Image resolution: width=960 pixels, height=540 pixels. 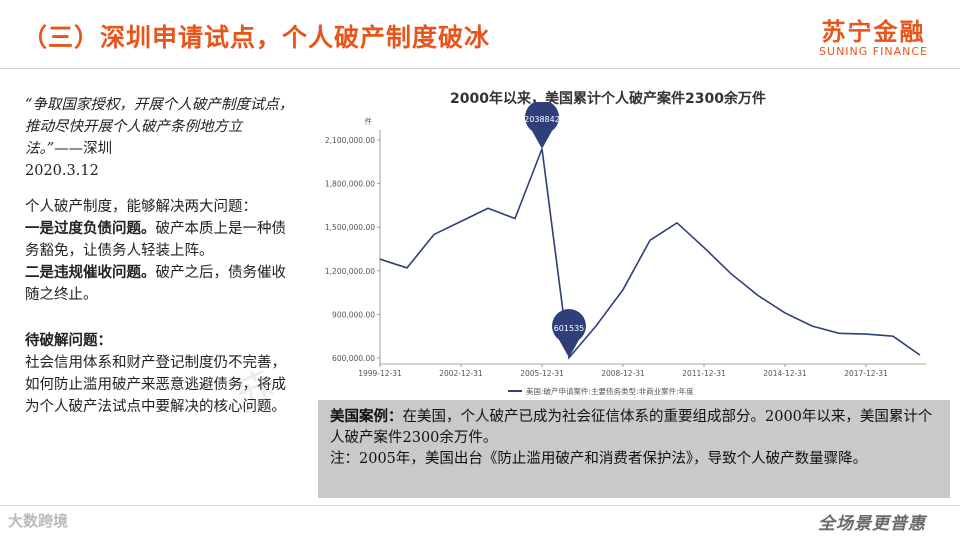 What do you see at coordinates (366, 416) in the screenshot?
I see `us-case-heading: 美国案例：` at bounding box center [366, 416].